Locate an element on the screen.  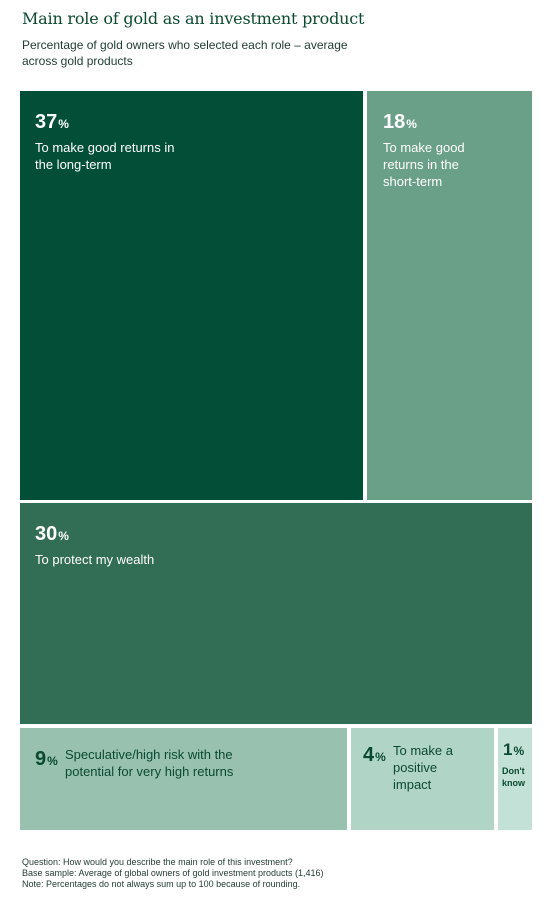
tile-value-label: 4% is located at coordinates (374, 755).